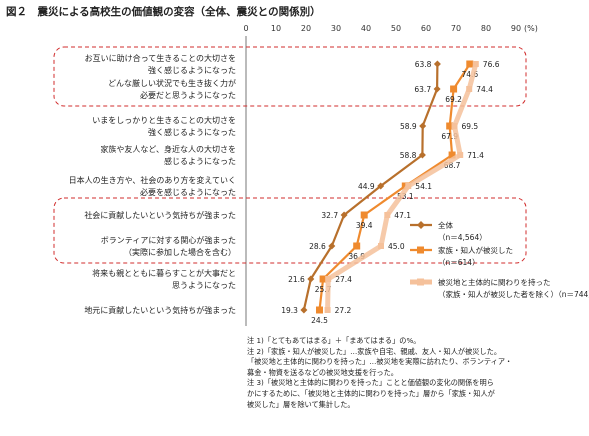 The width and height of the screenshot is (589, 436). Describe the element at coordinates (396, 246) in the screenshot. I see `data-label: 45.0` at that location.